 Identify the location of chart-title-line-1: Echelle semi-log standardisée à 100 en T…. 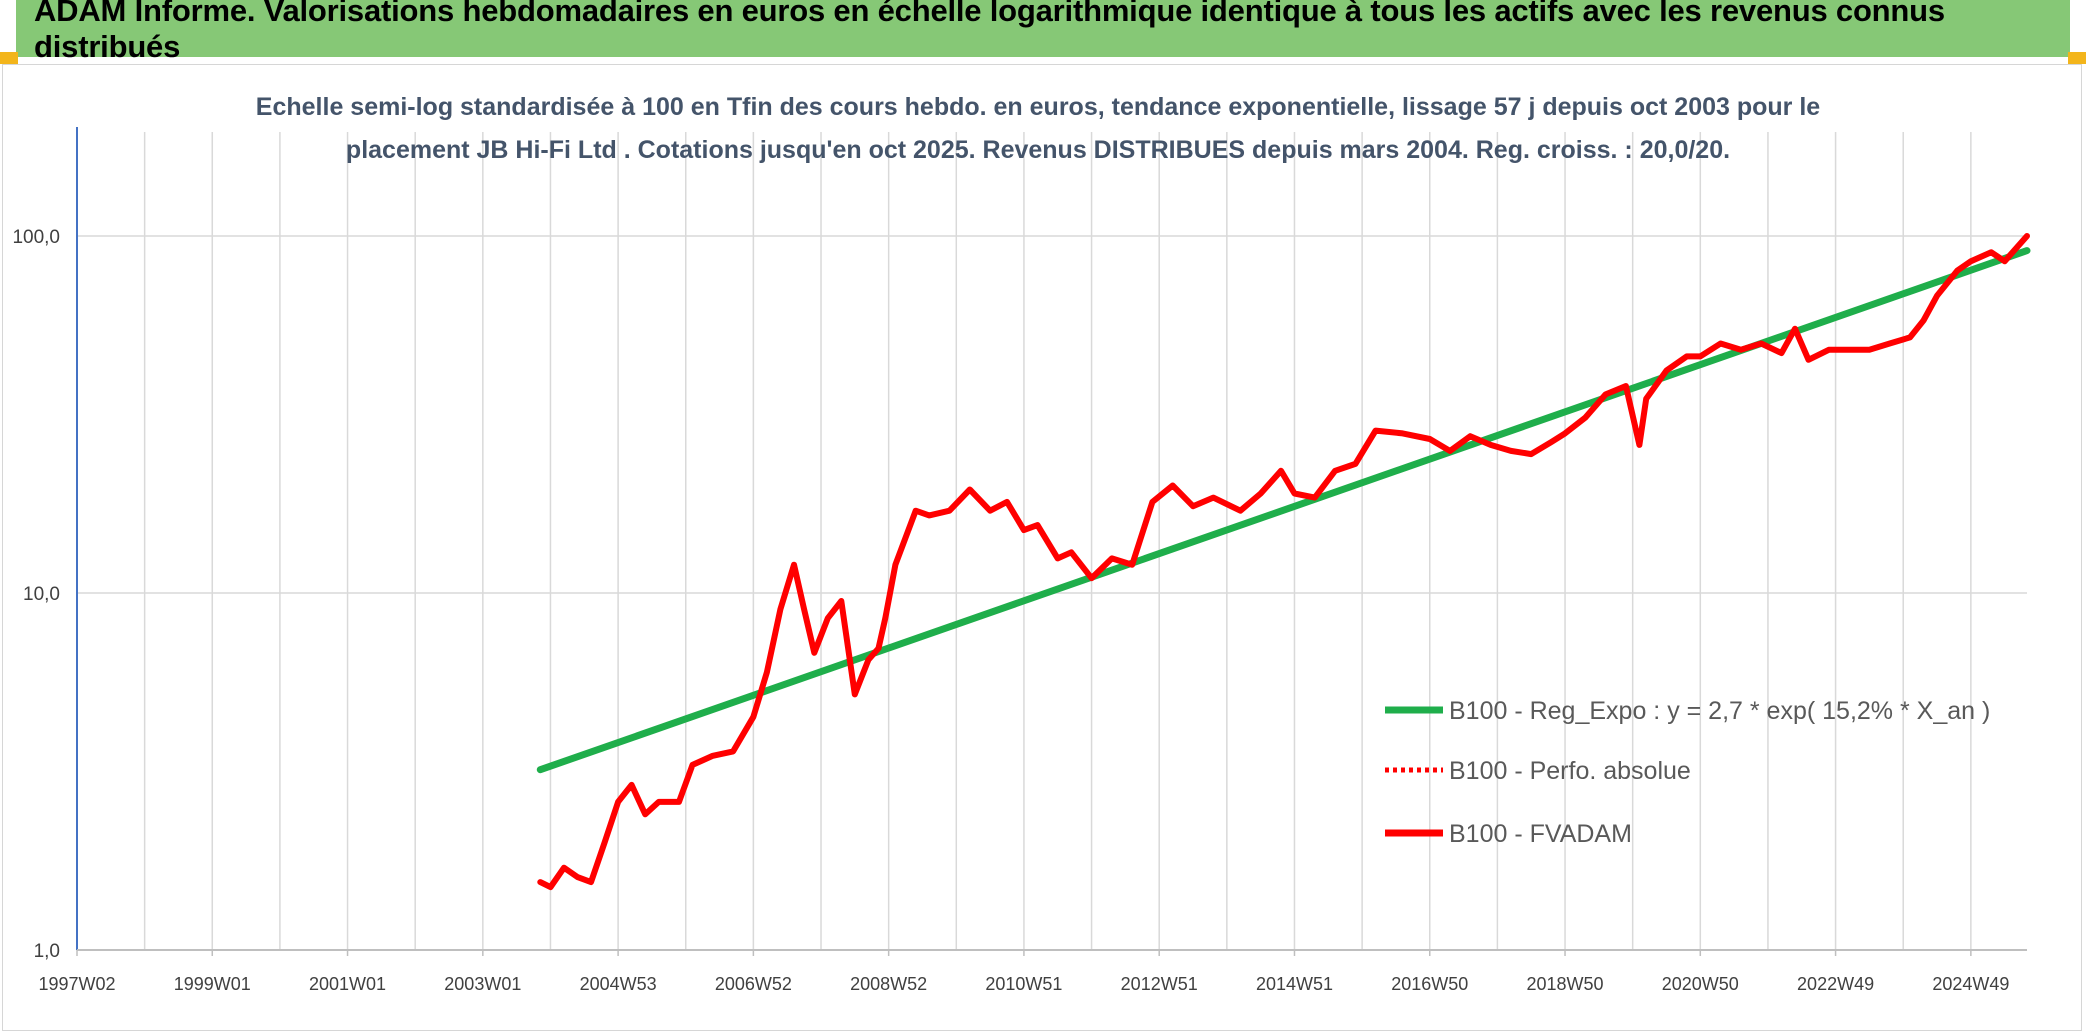
(1038, 107).